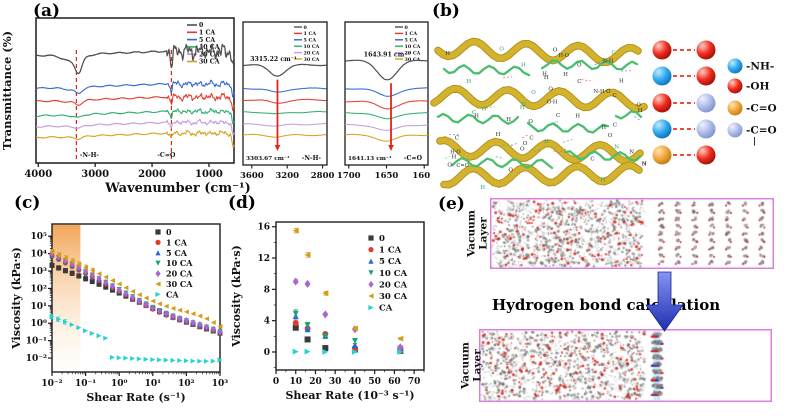 This screenshot has width=786, height=417. I want to click on svg-text: -OH, so click(758, 87).